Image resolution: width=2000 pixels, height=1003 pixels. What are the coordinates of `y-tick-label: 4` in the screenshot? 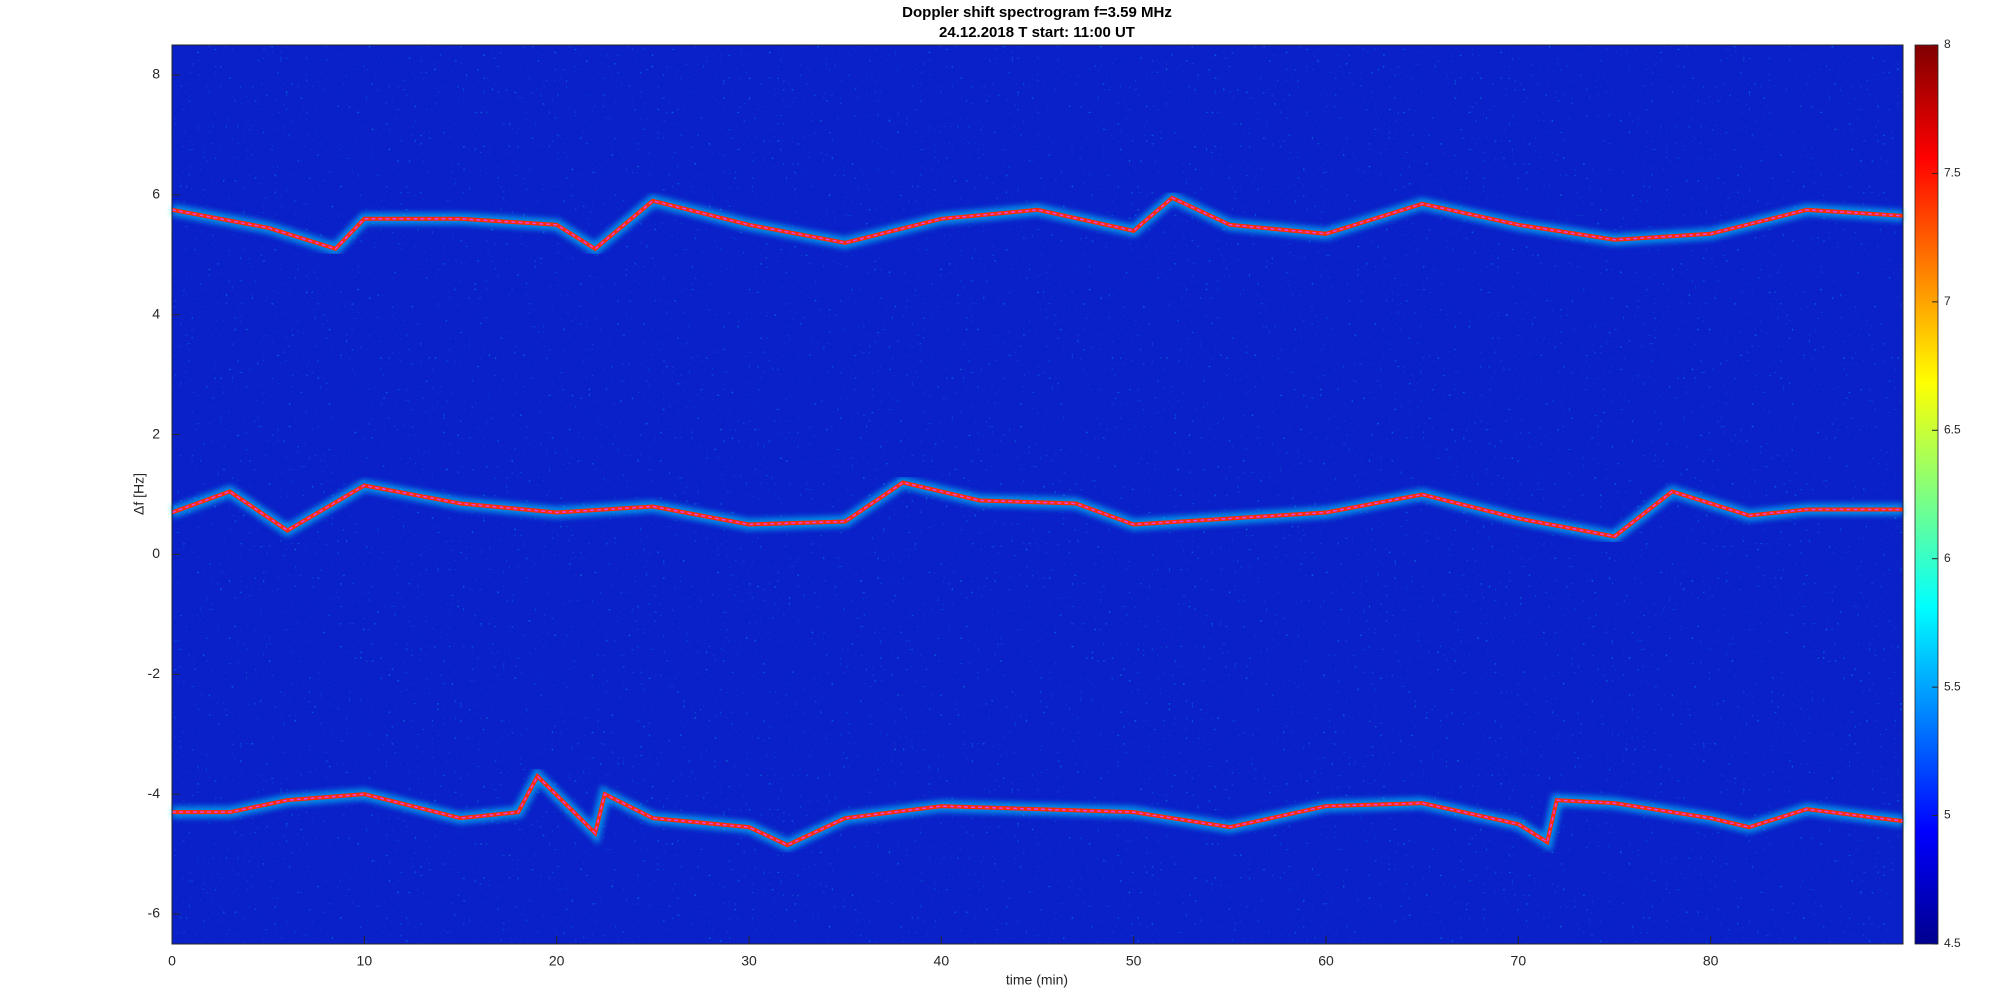 It's located at (156, 313).